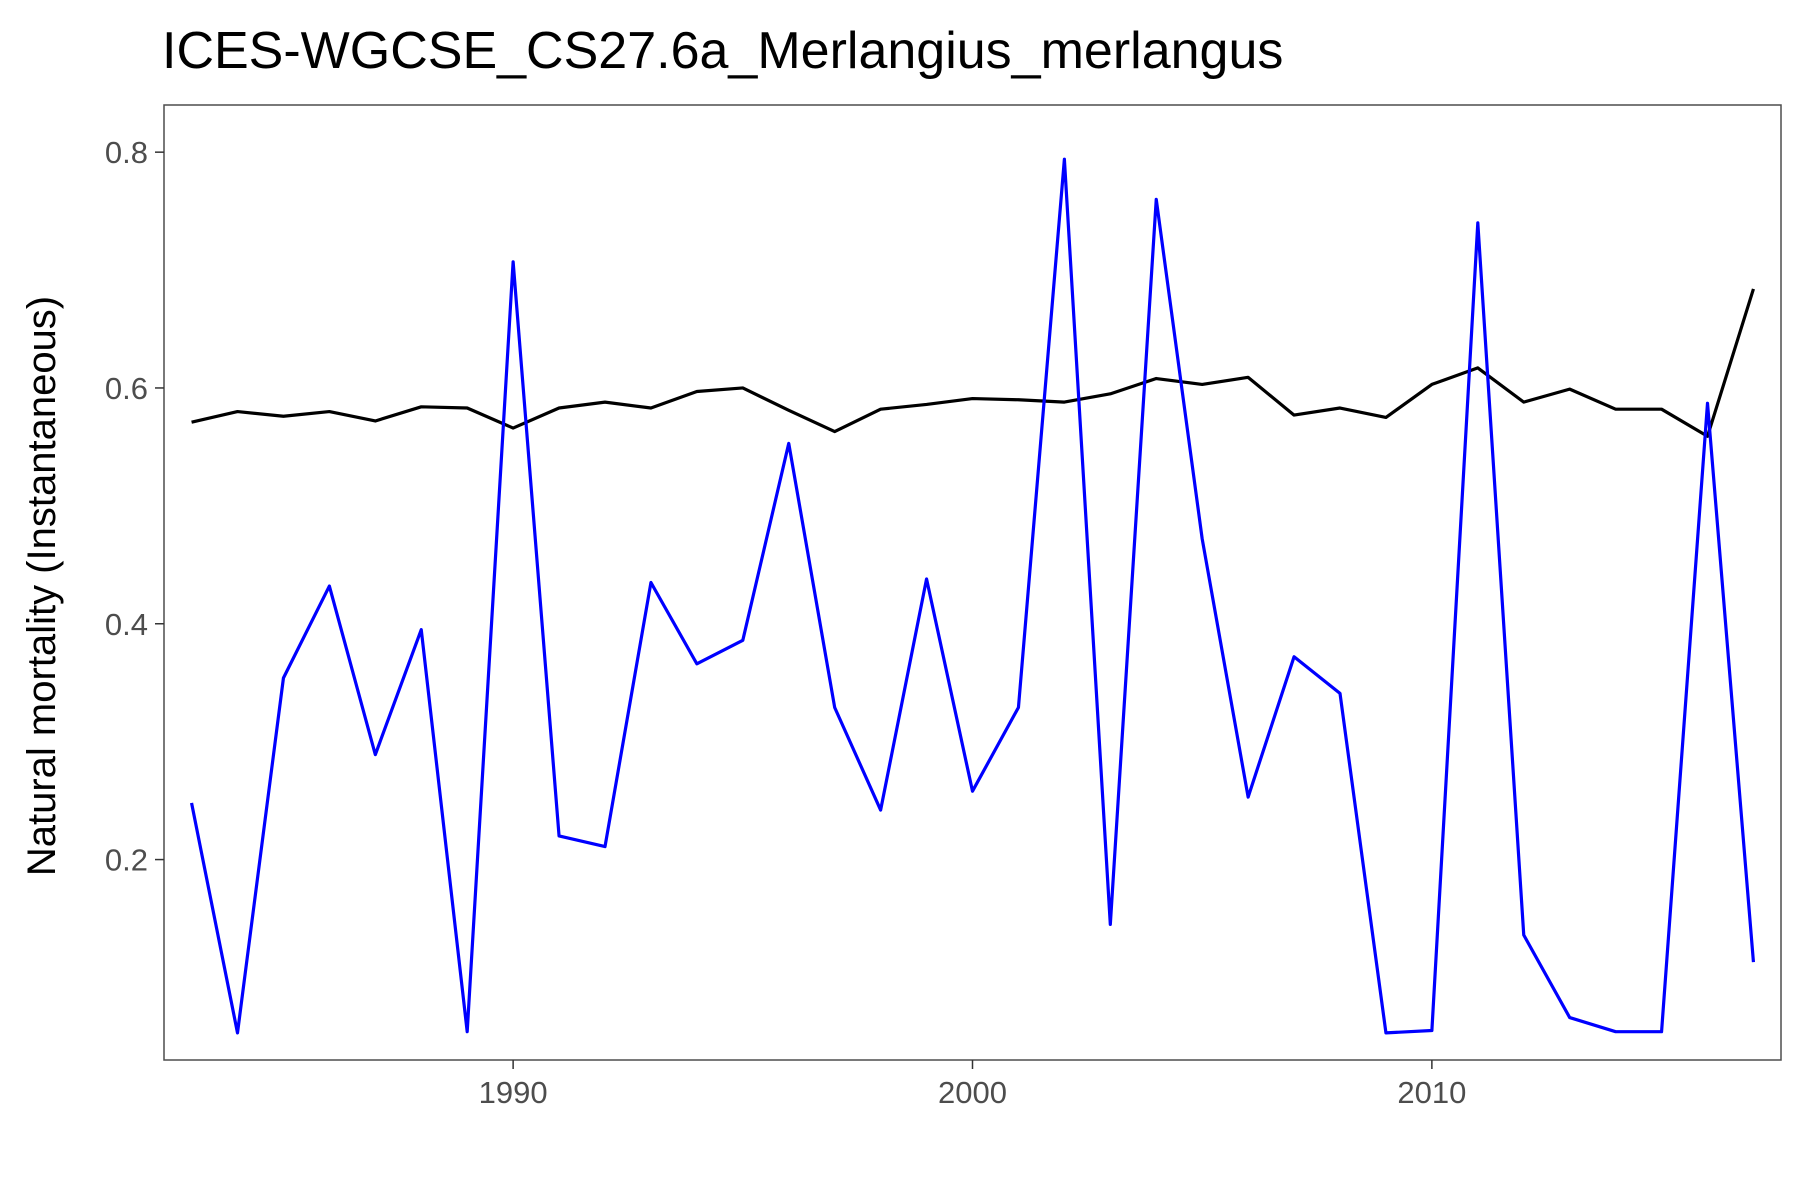  I want to click on y-tick-label: 0.6, so click(126, 388).